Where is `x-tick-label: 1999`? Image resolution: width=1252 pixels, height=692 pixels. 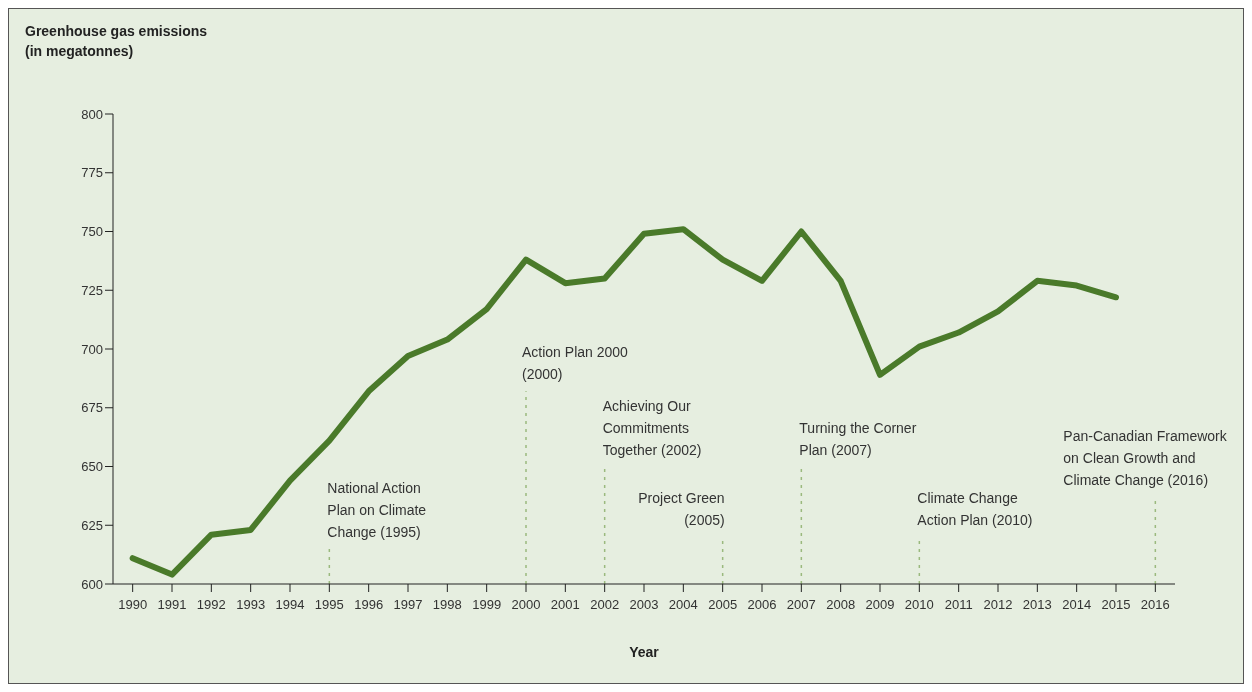
x-tick-label: 1999 is located at coordinates (487, 605).